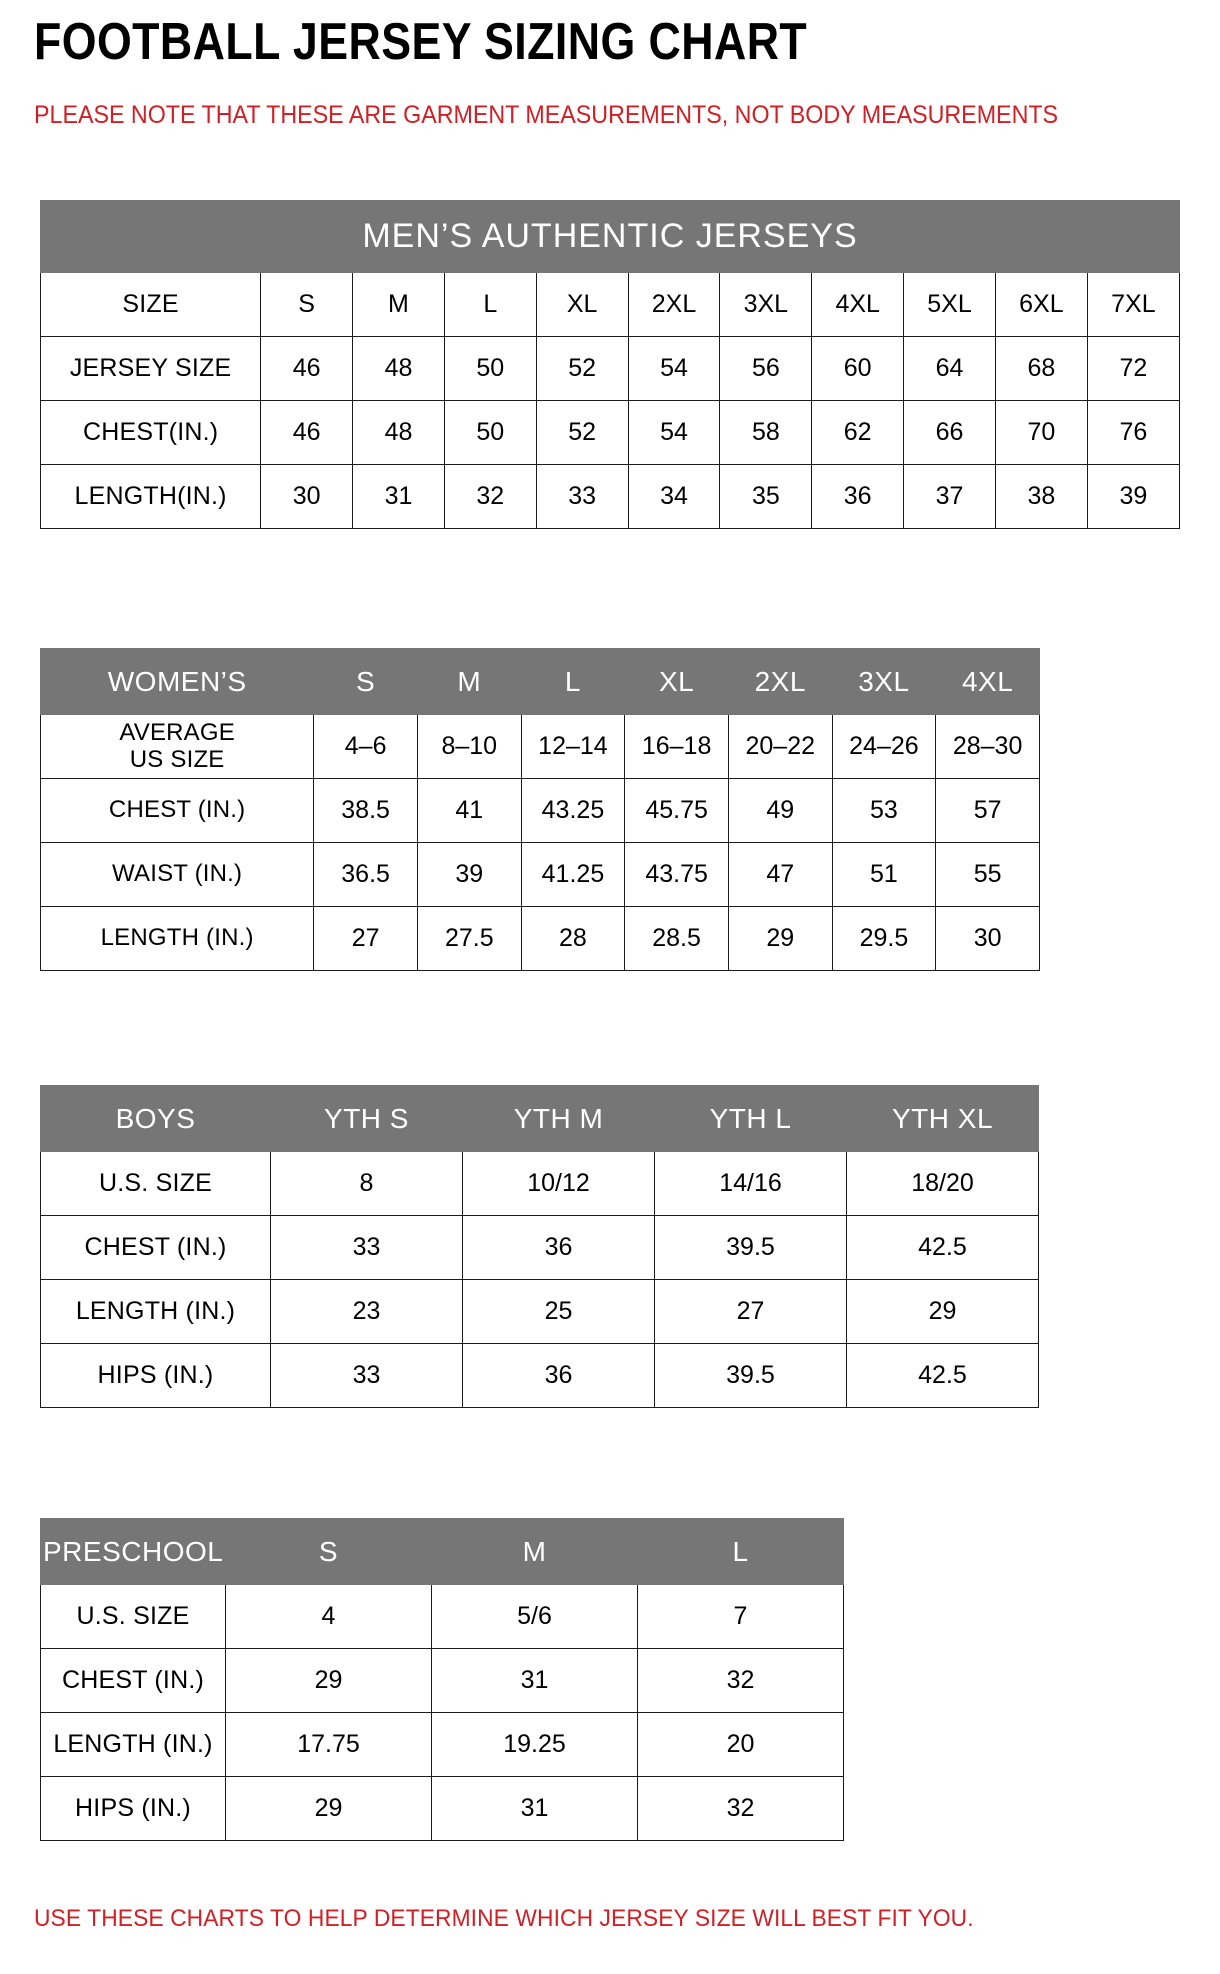  I want to click on data-cell: 64, so click(949, 368).